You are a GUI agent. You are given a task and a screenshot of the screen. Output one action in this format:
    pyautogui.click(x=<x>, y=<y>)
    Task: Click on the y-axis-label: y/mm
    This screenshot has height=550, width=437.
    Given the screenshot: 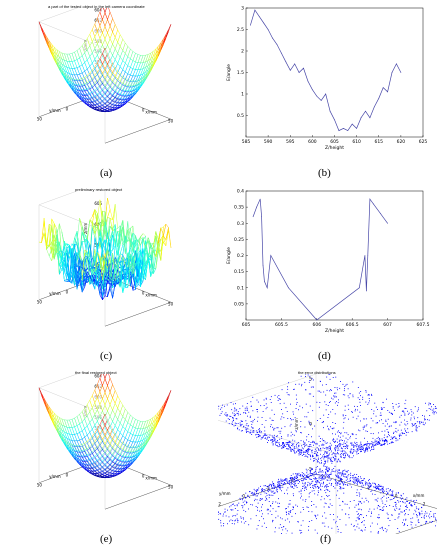 What is the action you would take?
    pyautogui.click(x=55, y=110)
    